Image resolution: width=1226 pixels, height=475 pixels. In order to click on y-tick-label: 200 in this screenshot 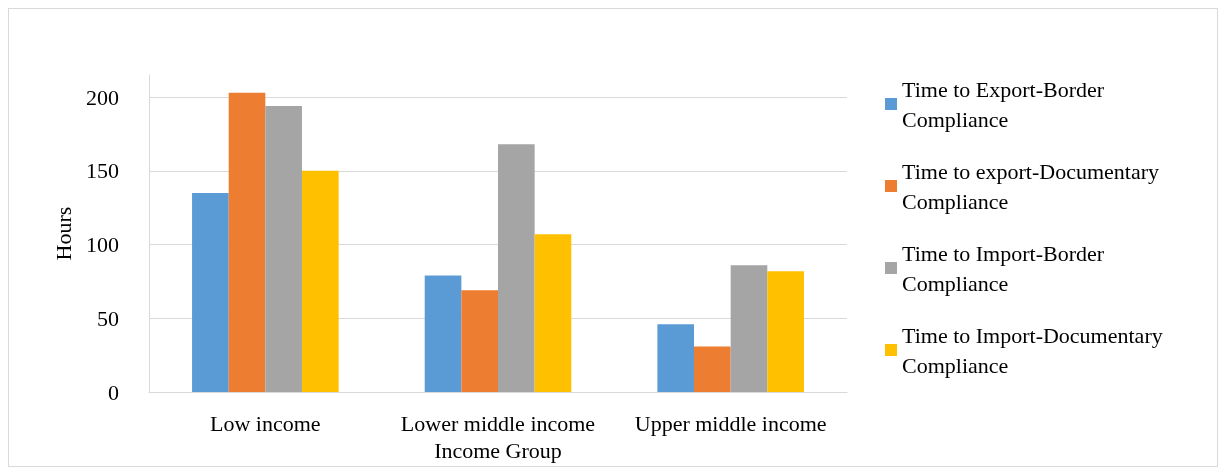, I will do `click(102, 97)`.